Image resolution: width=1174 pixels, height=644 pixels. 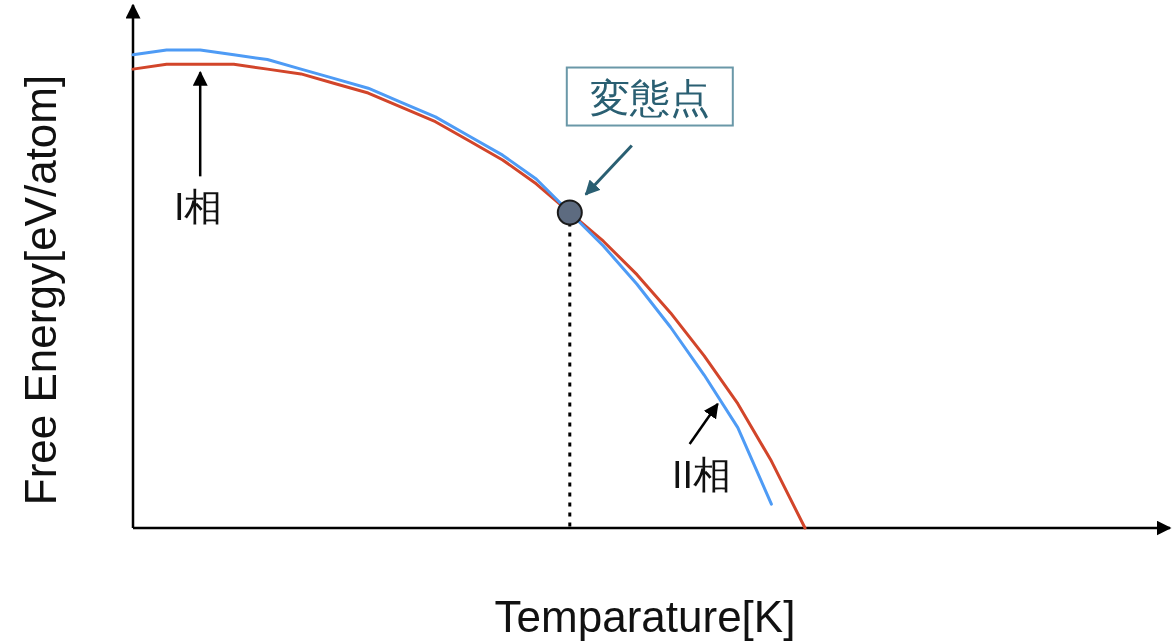 What do you see at coordinates (645, 616) in the screenshot?
I see `x-axis-title: Temparature[K]` at bounding box center [645, 616].